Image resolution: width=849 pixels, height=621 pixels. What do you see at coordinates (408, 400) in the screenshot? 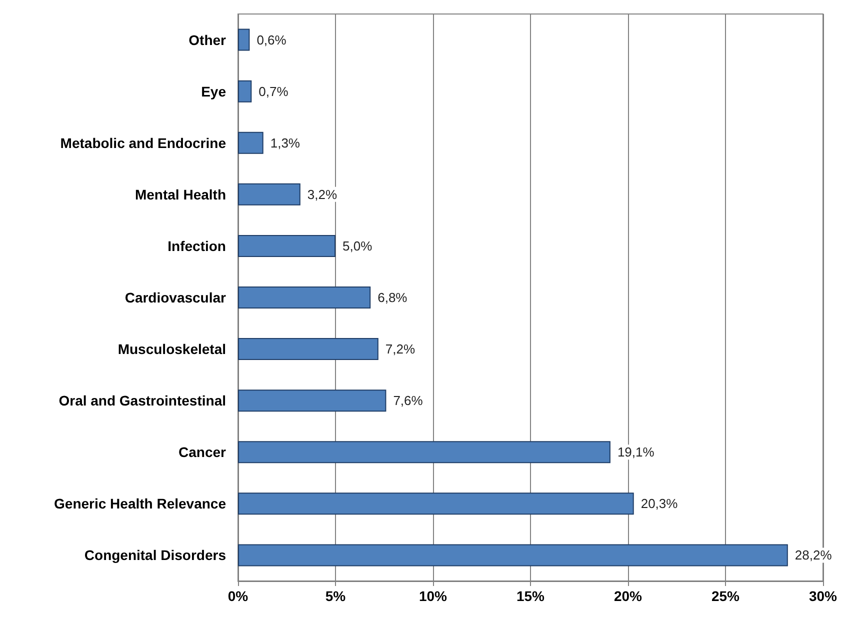
I see `data-label: 7,6%` at bounding box center [408, 400].